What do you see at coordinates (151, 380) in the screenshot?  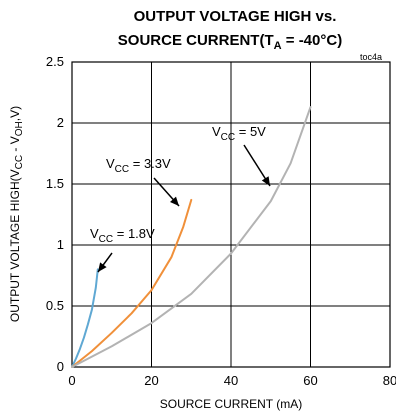 I see `x-tick-label: 20` at bounding box center [151, 380].